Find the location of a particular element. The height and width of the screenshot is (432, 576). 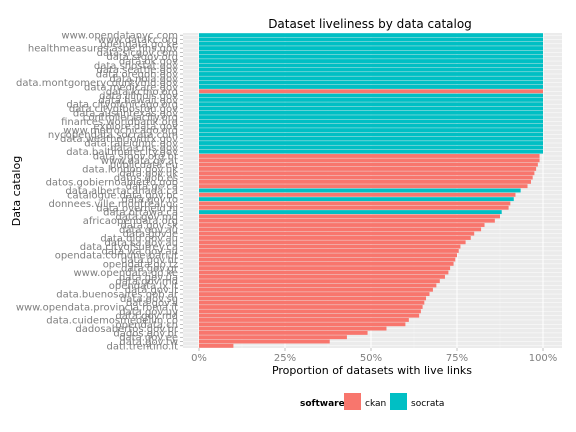

y-tick-label: data.qld.gov.au is located at coordinates (139, 238).